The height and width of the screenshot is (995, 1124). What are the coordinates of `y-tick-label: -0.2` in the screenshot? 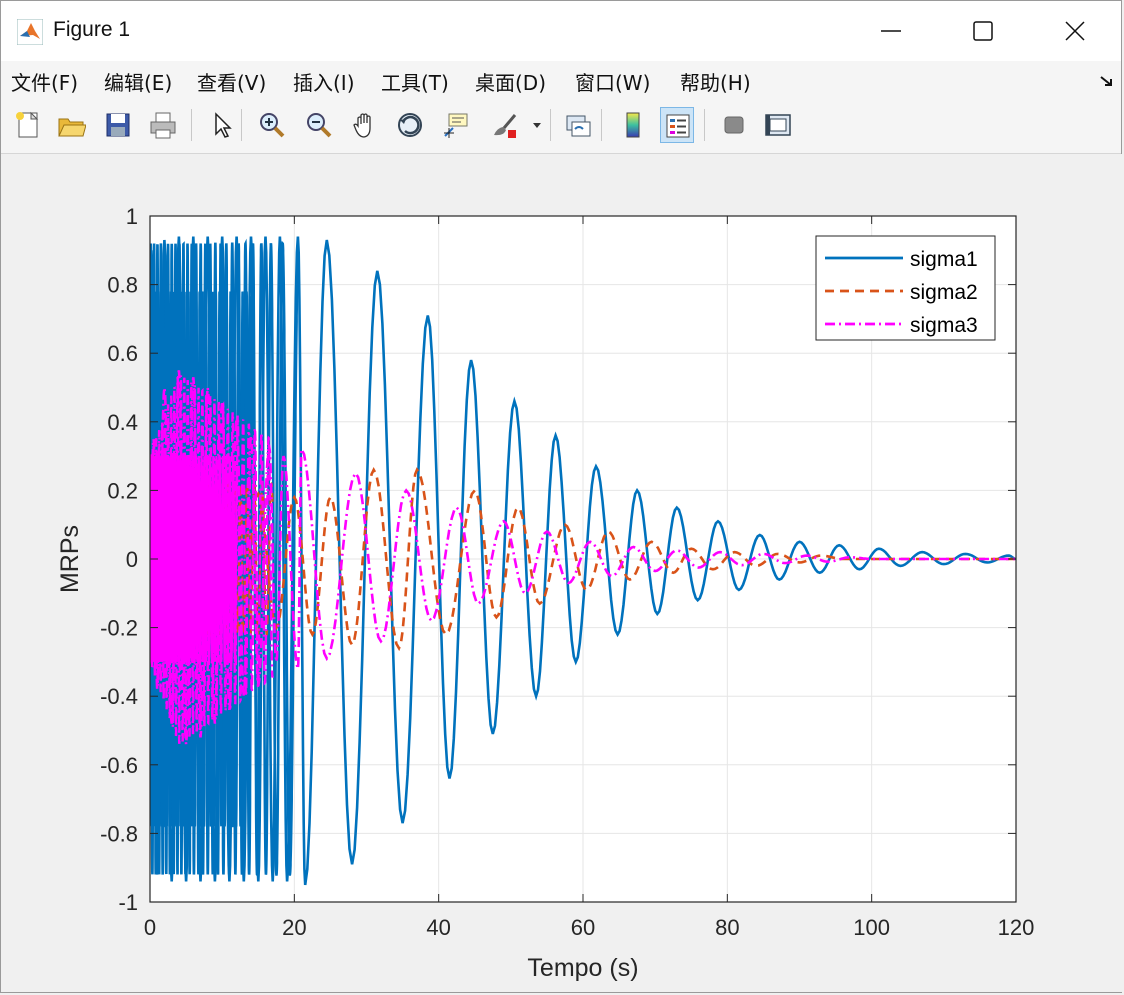 It's located at (119, 628).